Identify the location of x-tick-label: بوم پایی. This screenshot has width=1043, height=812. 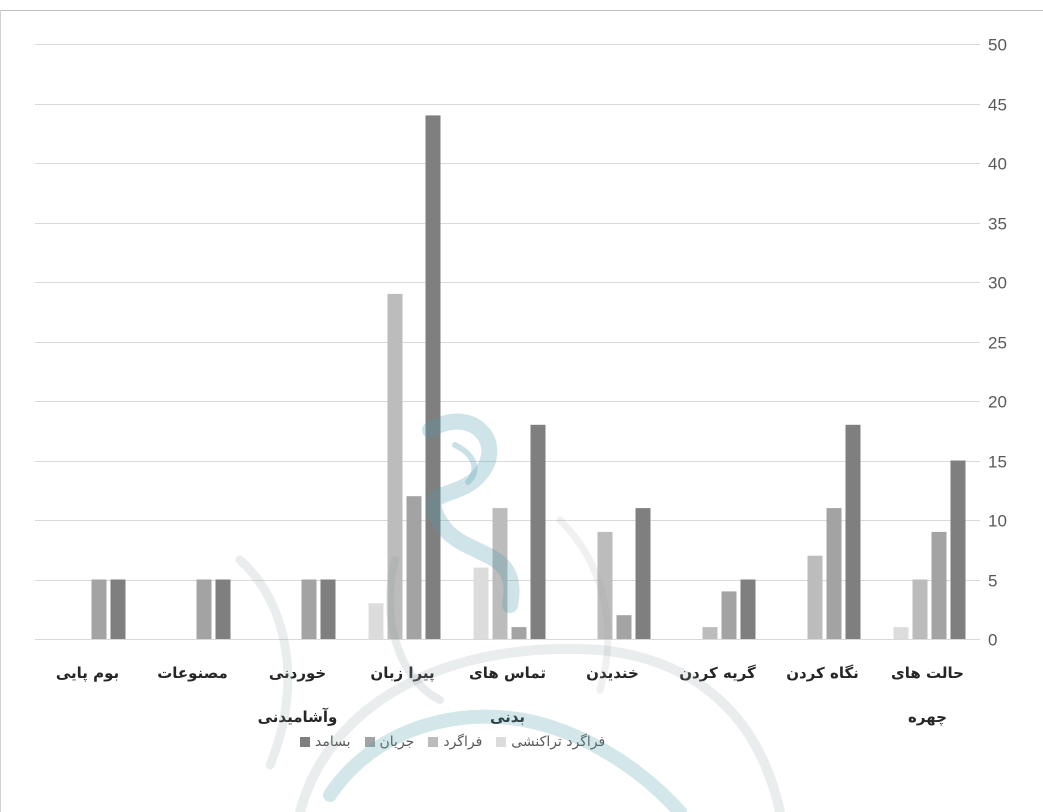
(87, 673).